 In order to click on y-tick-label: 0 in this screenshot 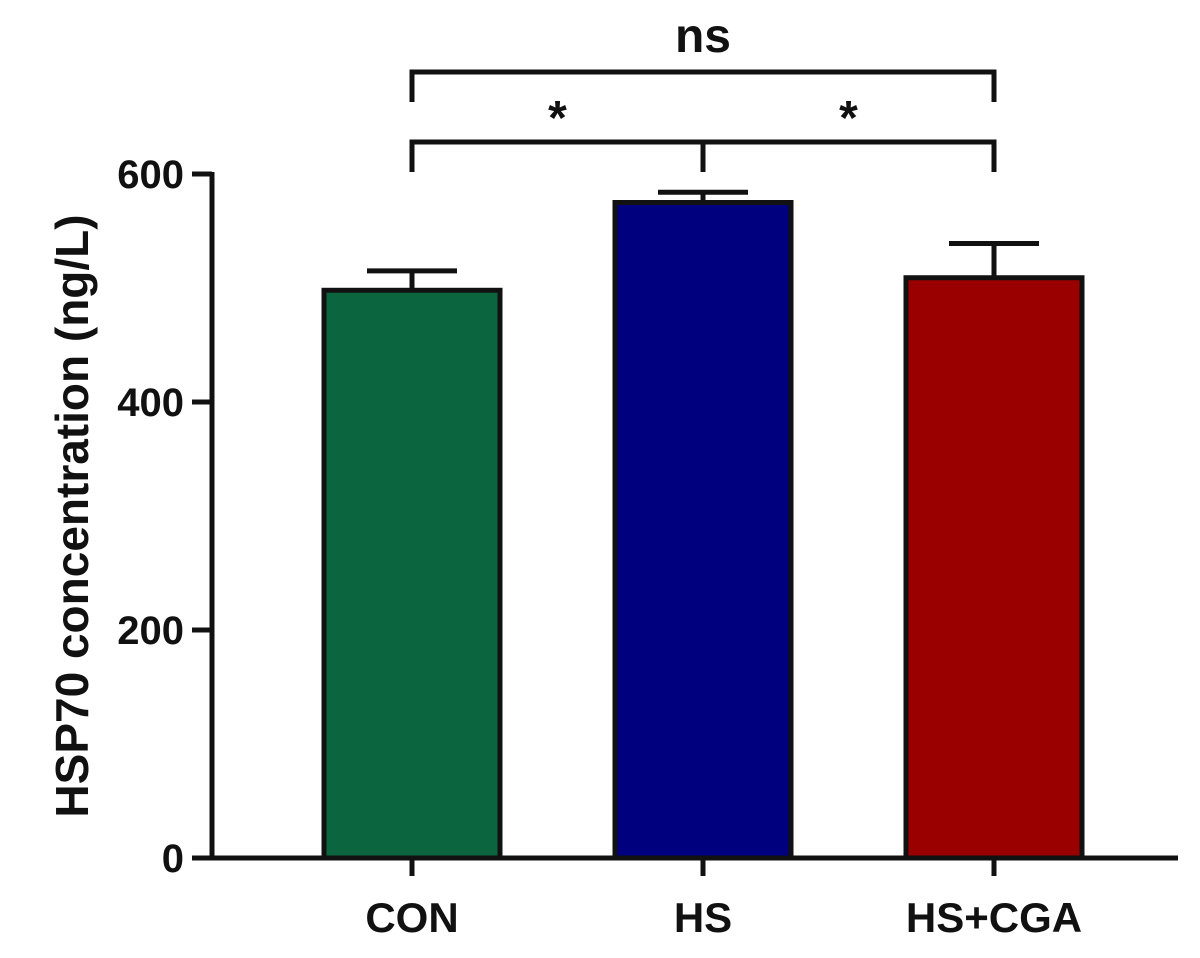, I will do `click(173, 859)`.